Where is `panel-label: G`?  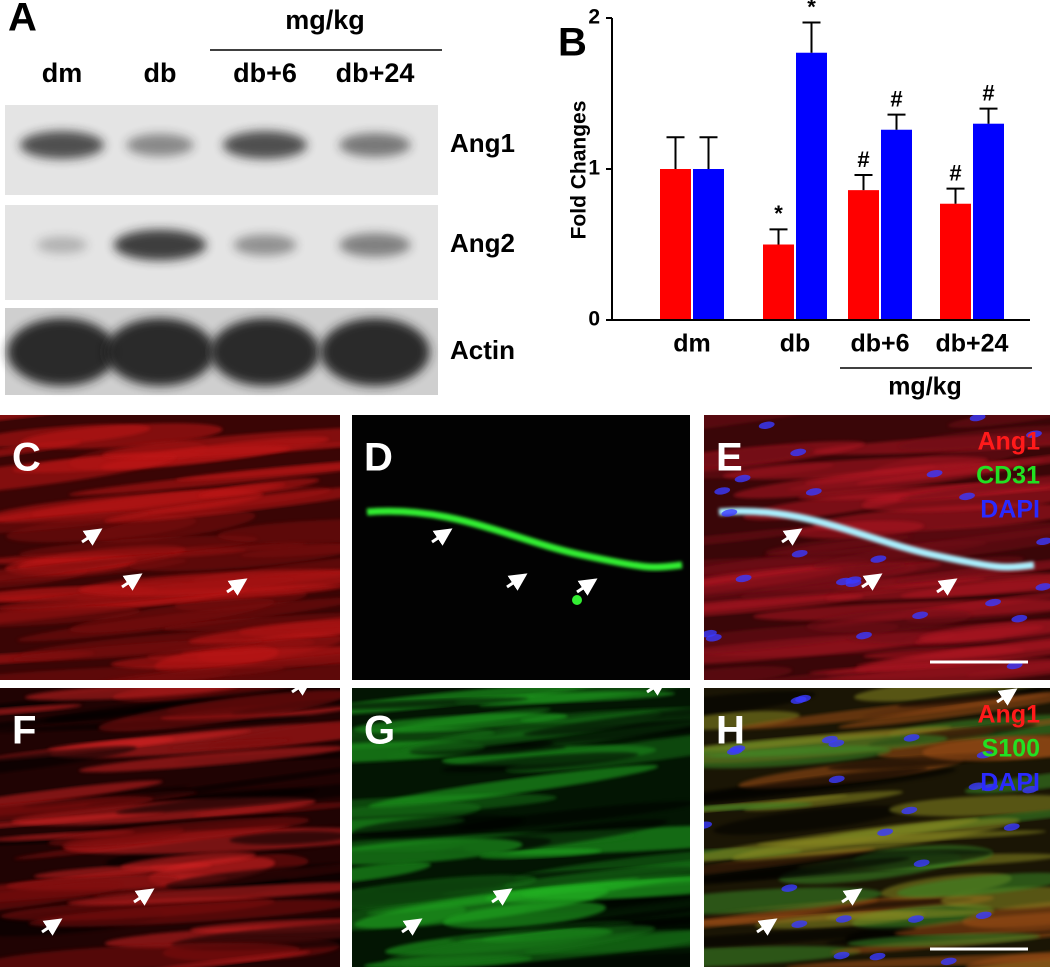 panel-label: G is located at coordinates (379, 731).